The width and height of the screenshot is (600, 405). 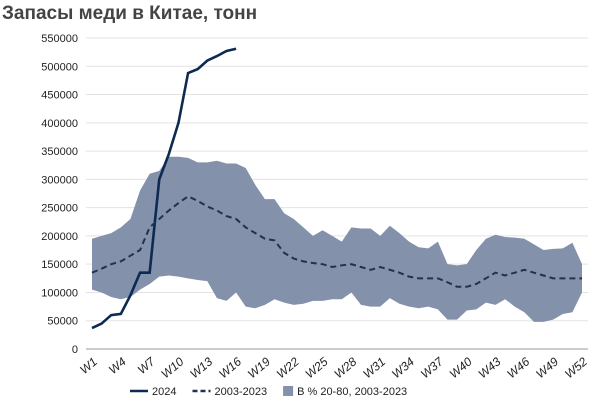 What do you see at coordinates (259, 367) in the screenshot?
I see `x-tick-label: W19` at bounding box center [259, 367].